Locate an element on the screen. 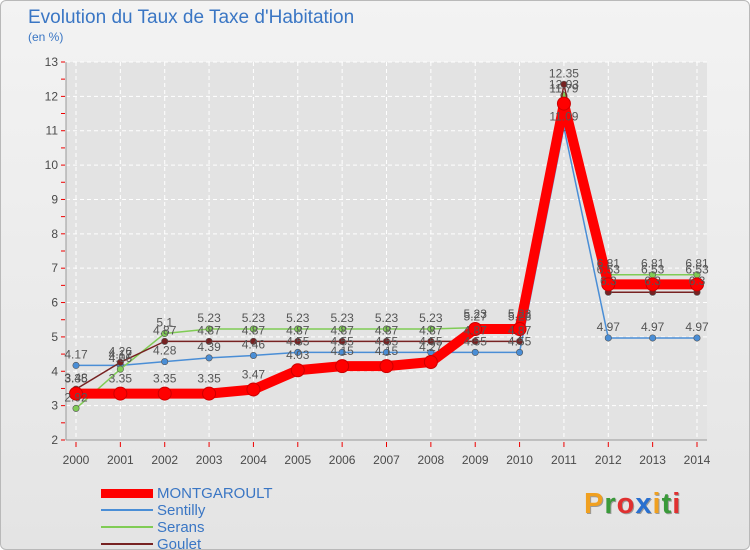 The image size is (750, 550). legend-label-montgaroult: MONTGAROULT is located at coordinates (215, 493).